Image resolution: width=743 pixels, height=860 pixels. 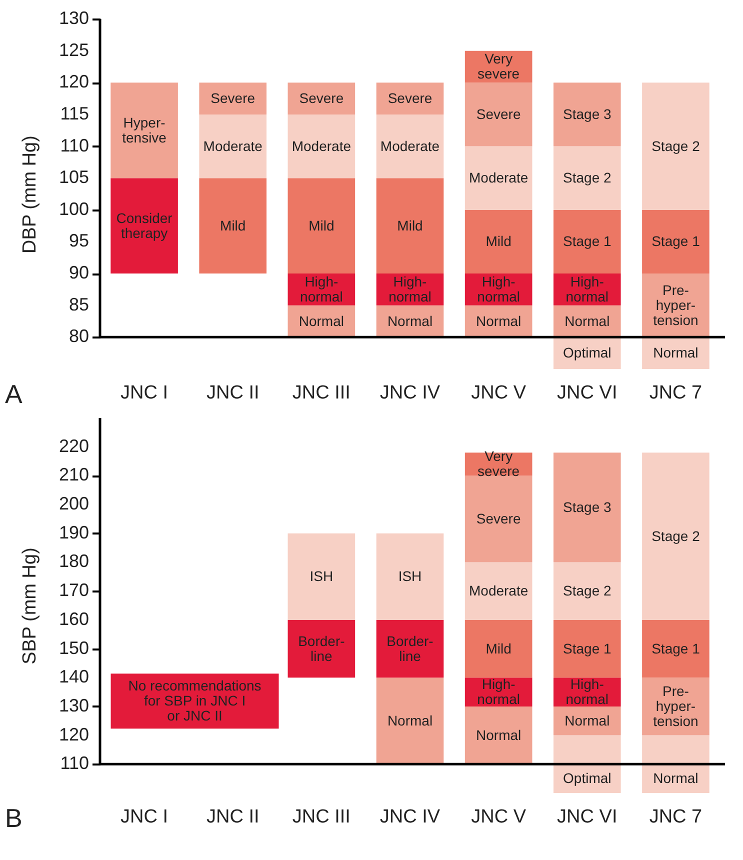 What do you see at coordinates (144, 130) in the screenshot?
I see `data-label: Hyper- tensive` at bounding box center [144, 130].